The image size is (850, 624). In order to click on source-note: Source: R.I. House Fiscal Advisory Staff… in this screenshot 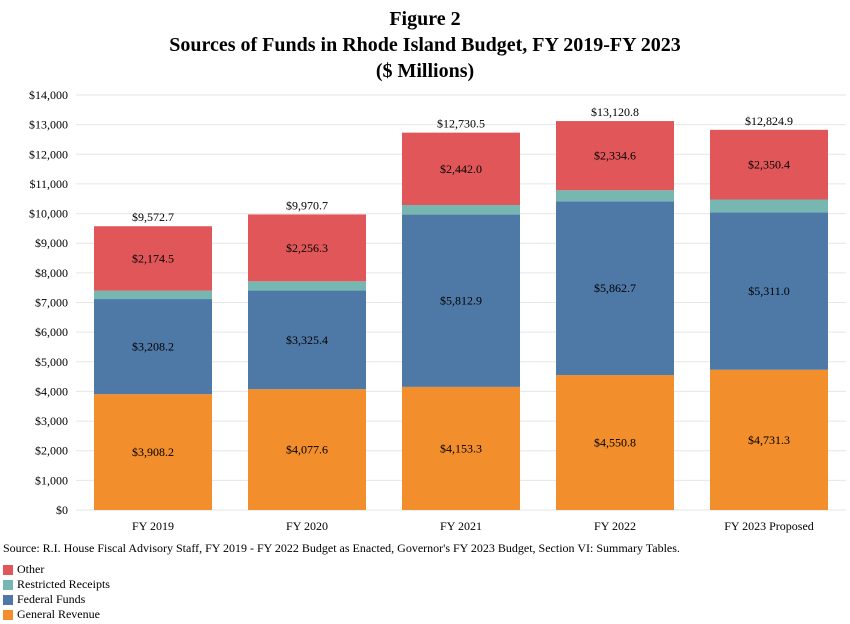, I will do `click(341, 548)`.